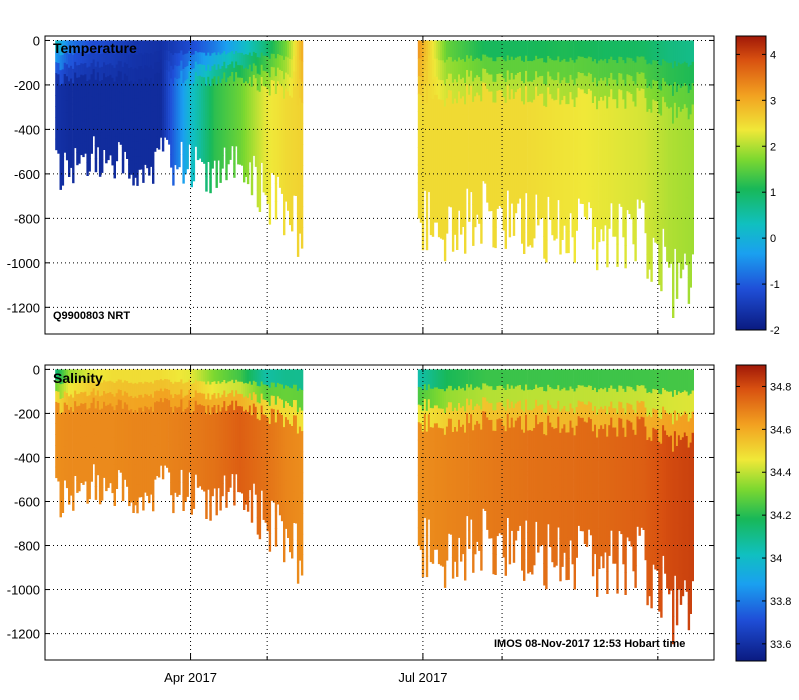  What do you see at coordinates (27, 218) in the screenshot?
I see `y-tick-label: -800` at bounding box center [27, 218].